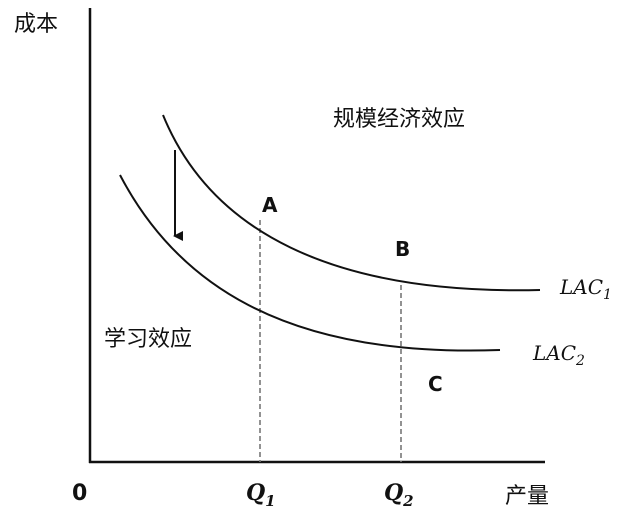 The image size is (640, 531). I want to click on lac1-label: LAC1, so click(585, 289).